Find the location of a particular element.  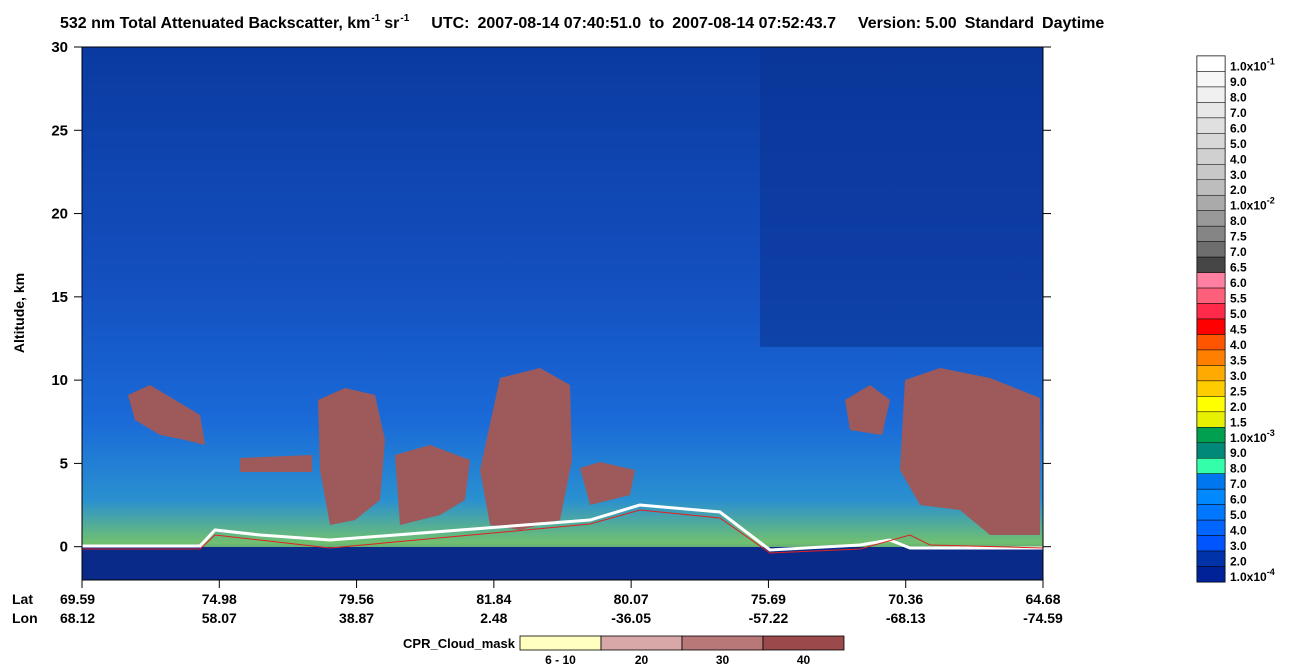

colorbar-label: 6.5 is located at coordinates (1238, 268).